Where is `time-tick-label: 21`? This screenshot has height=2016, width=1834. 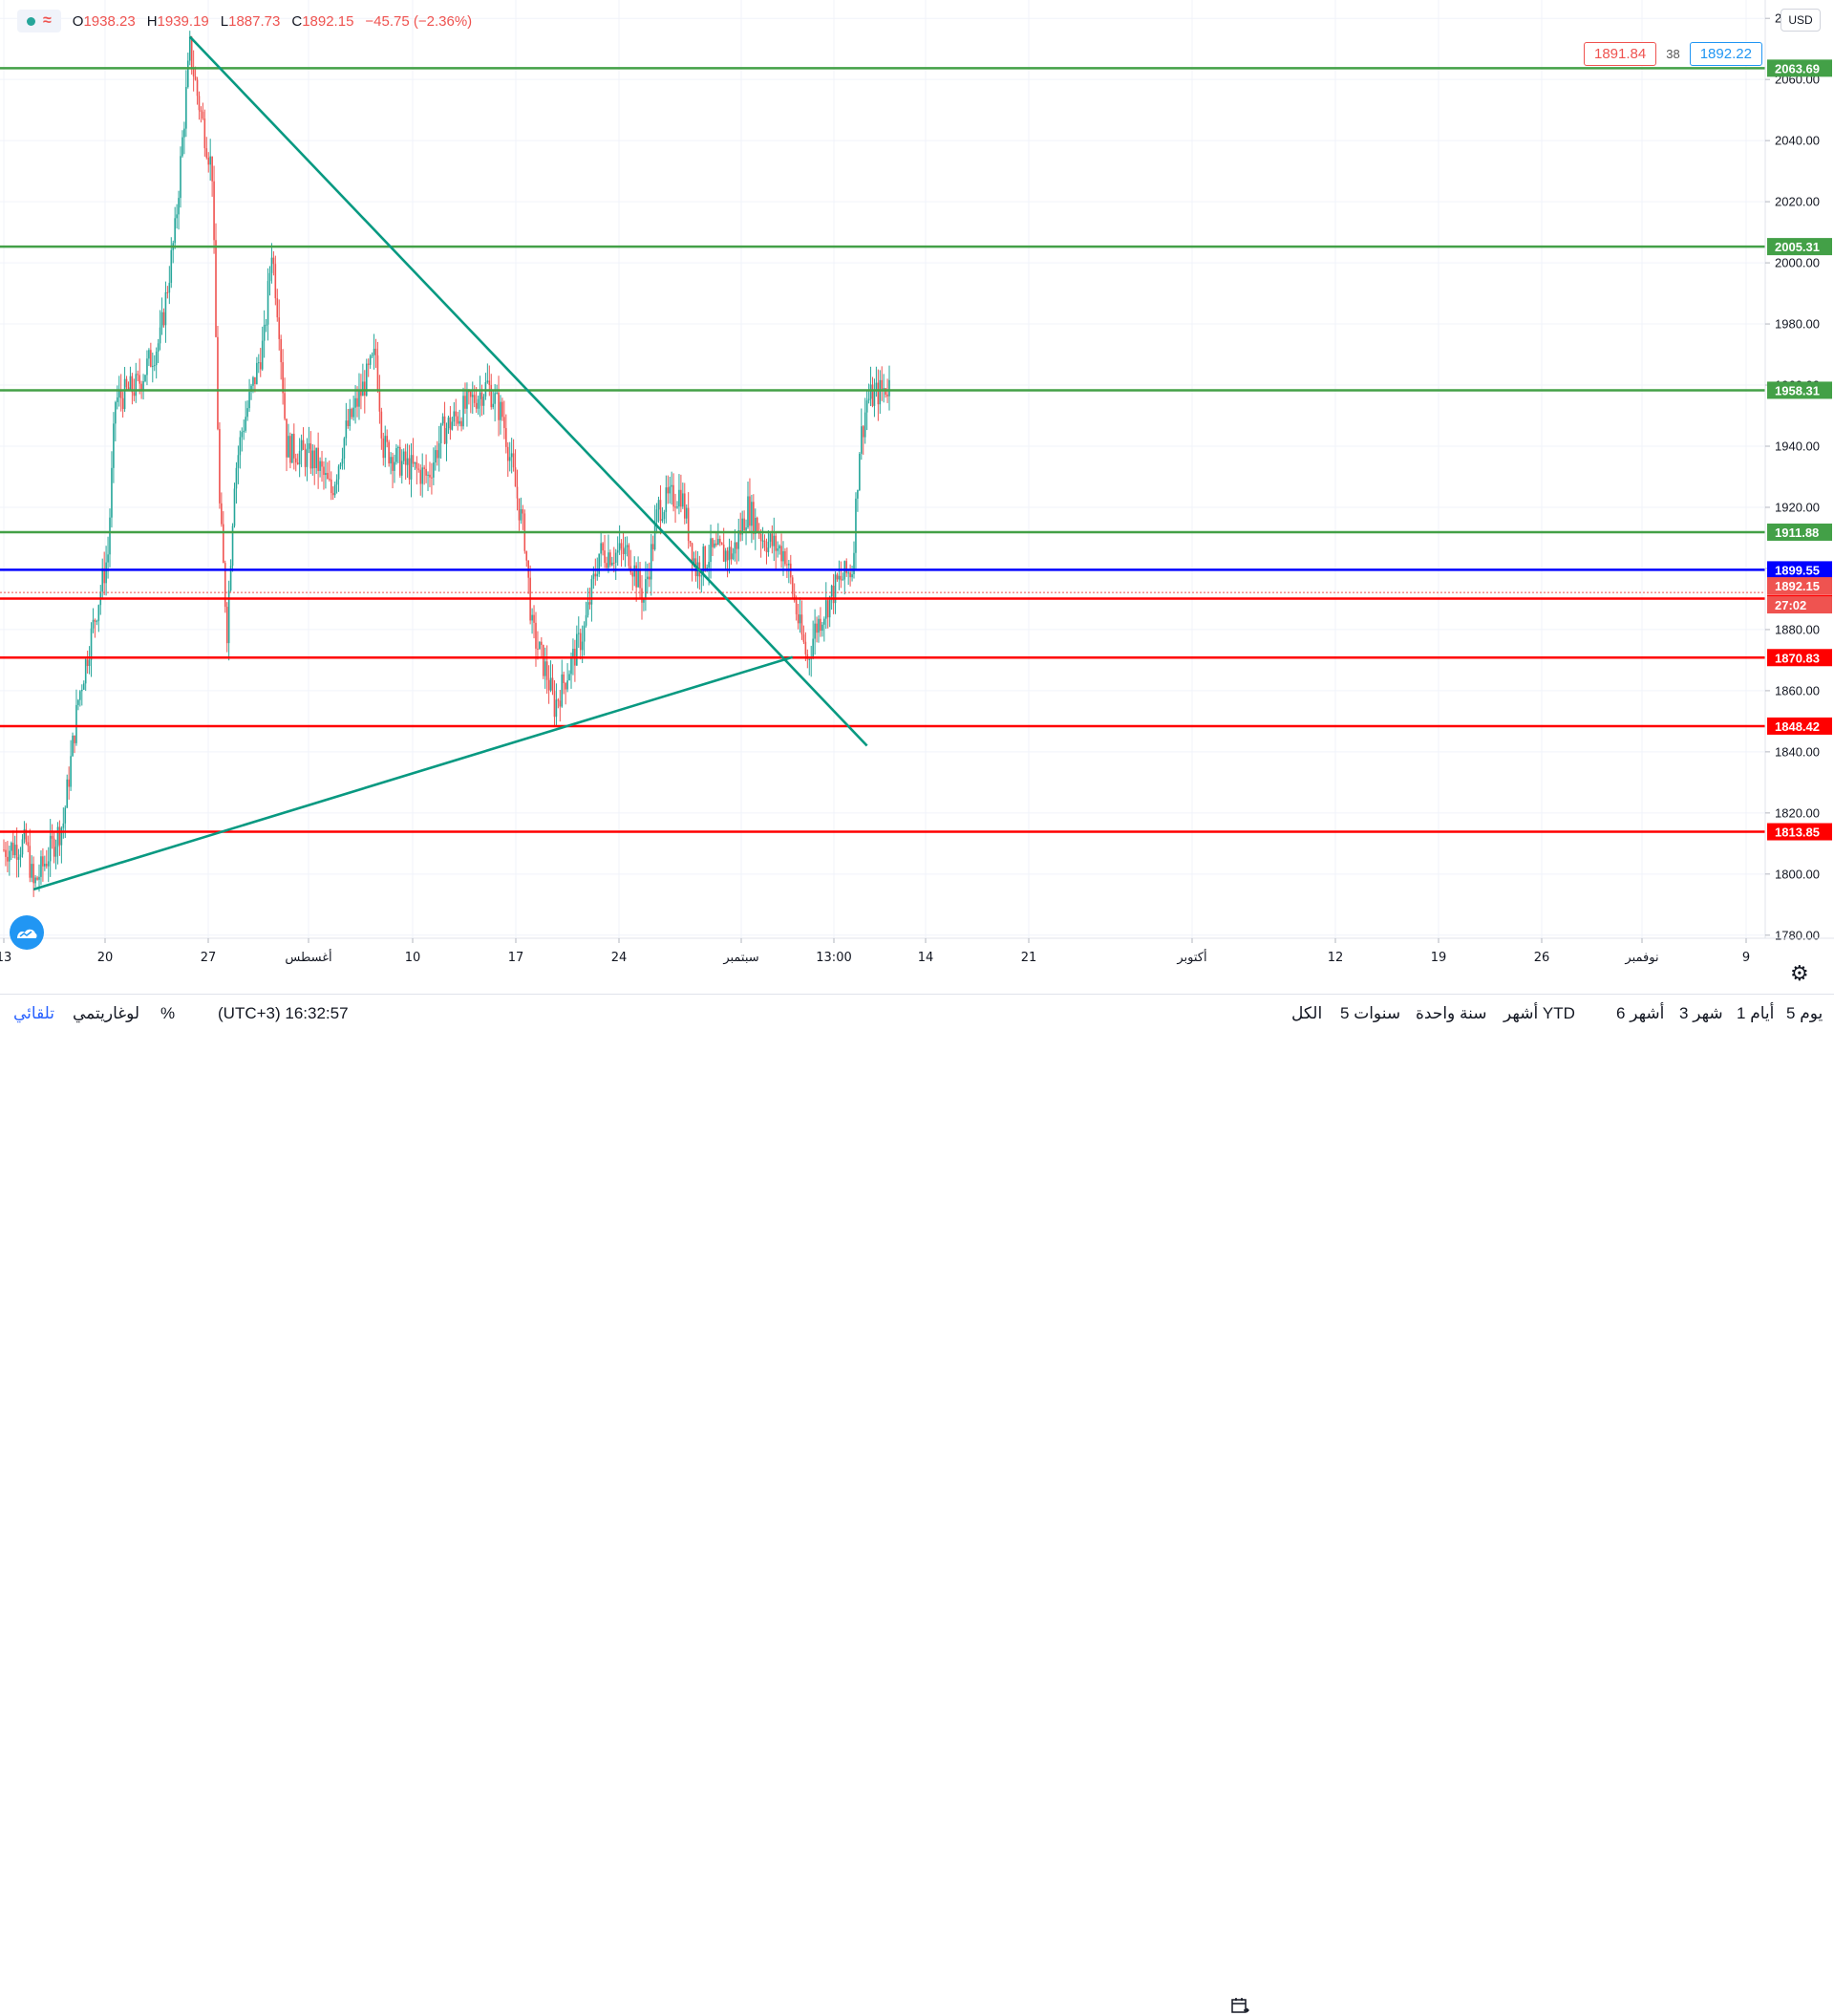 time-tick-label: 21 is located at coordinates (1029, 958).